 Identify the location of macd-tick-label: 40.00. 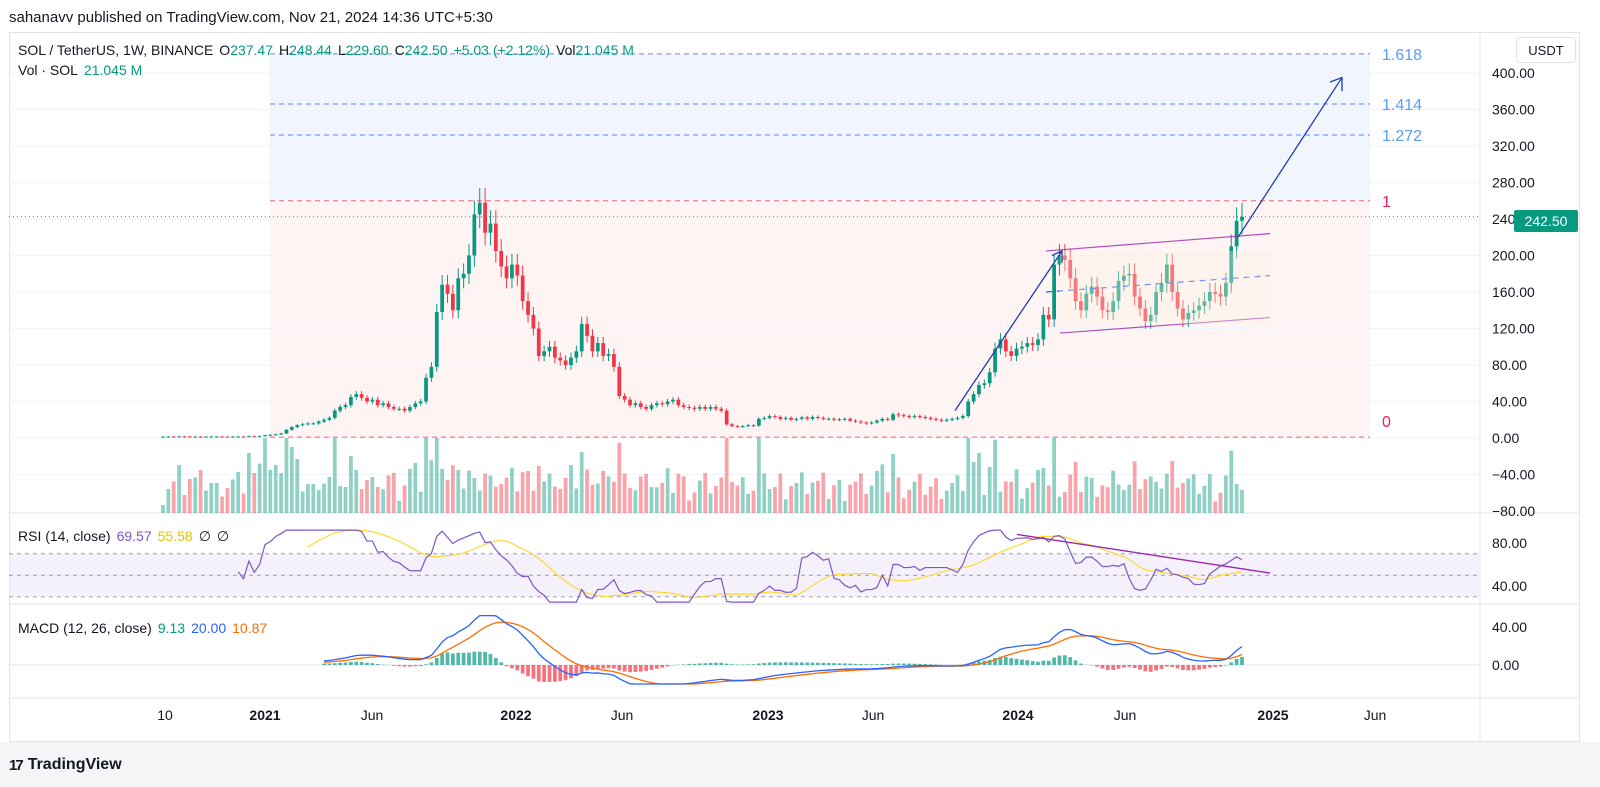
(1509, 627).